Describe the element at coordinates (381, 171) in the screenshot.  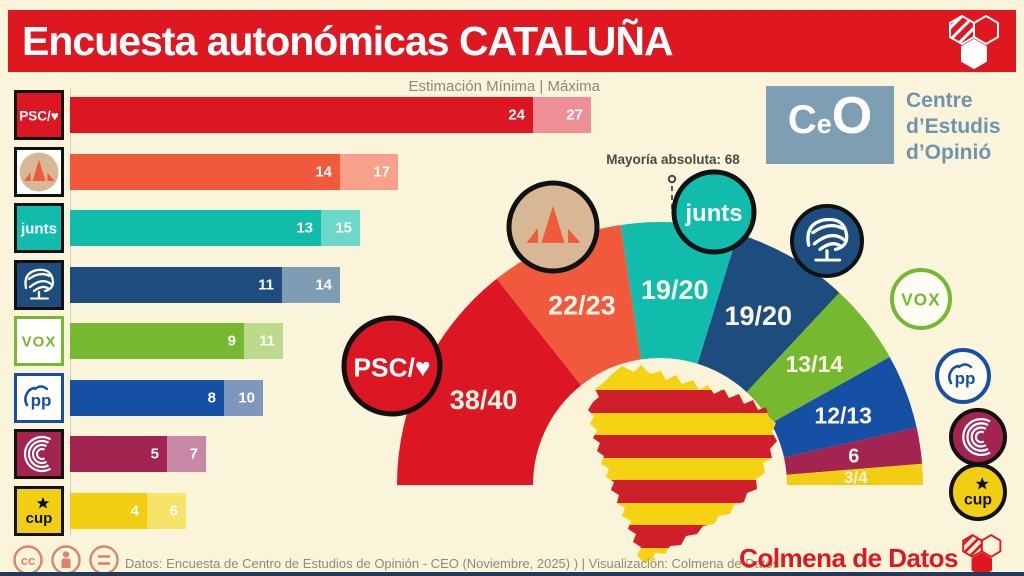
I see `bar-max-value: 17` at that location.